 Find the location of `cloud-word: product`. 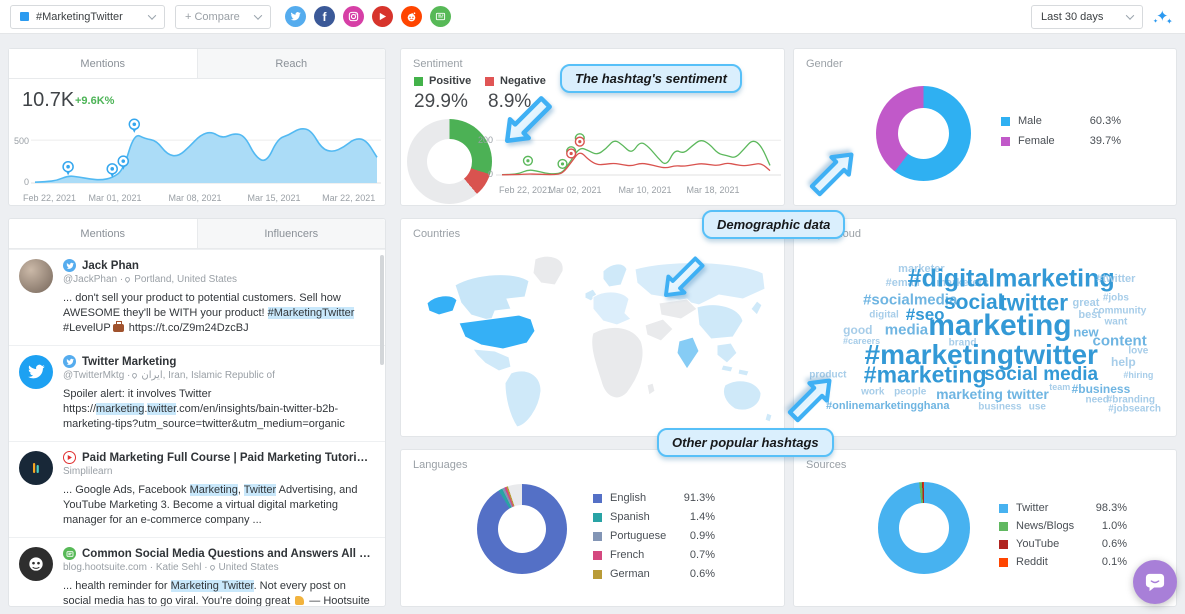

cloud-word: product is located at coordinates (828, 375).